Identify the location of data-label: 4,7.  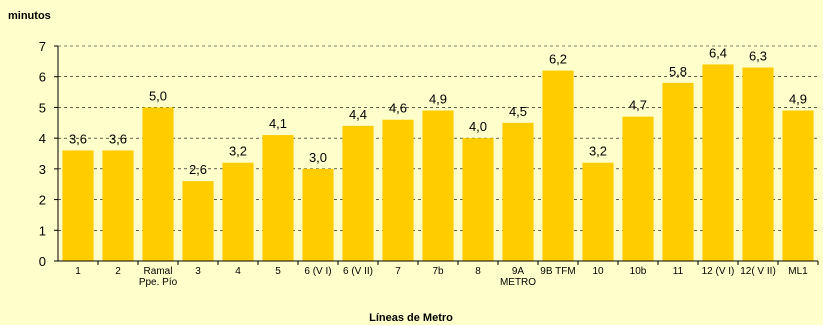
(638, 105).